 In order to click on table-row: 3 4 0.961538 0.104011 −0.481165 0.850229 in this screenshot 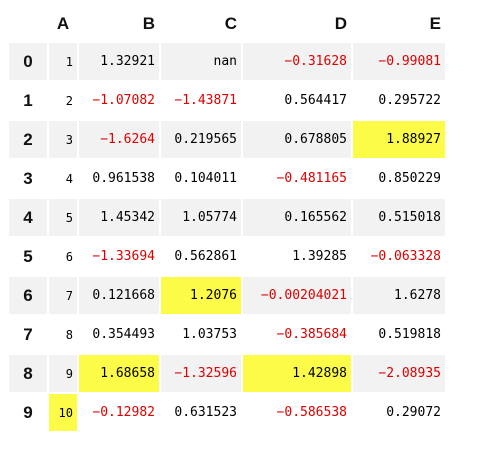, I will do `click(227, 178)`.